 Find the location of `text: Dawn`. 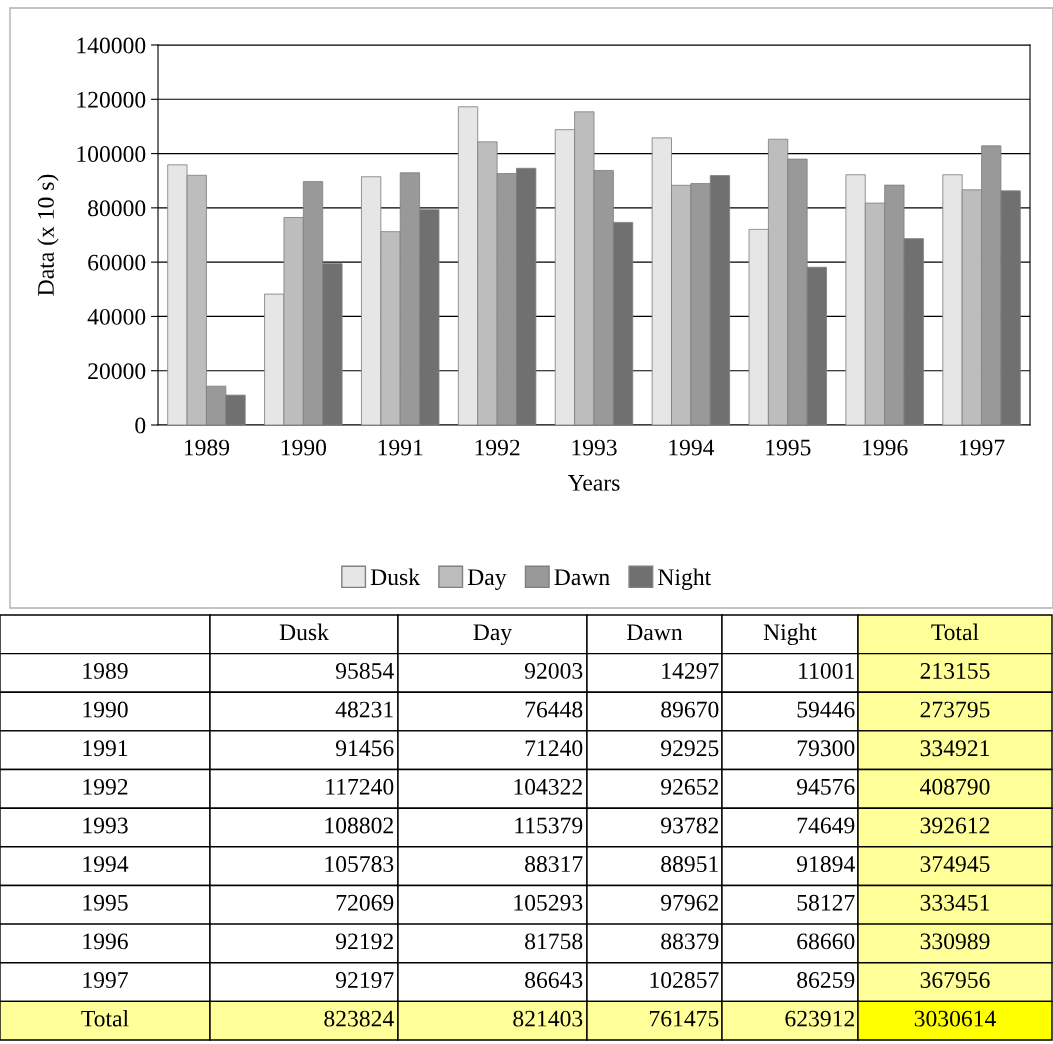

text: Dawn is located at coordinates (654, 632).